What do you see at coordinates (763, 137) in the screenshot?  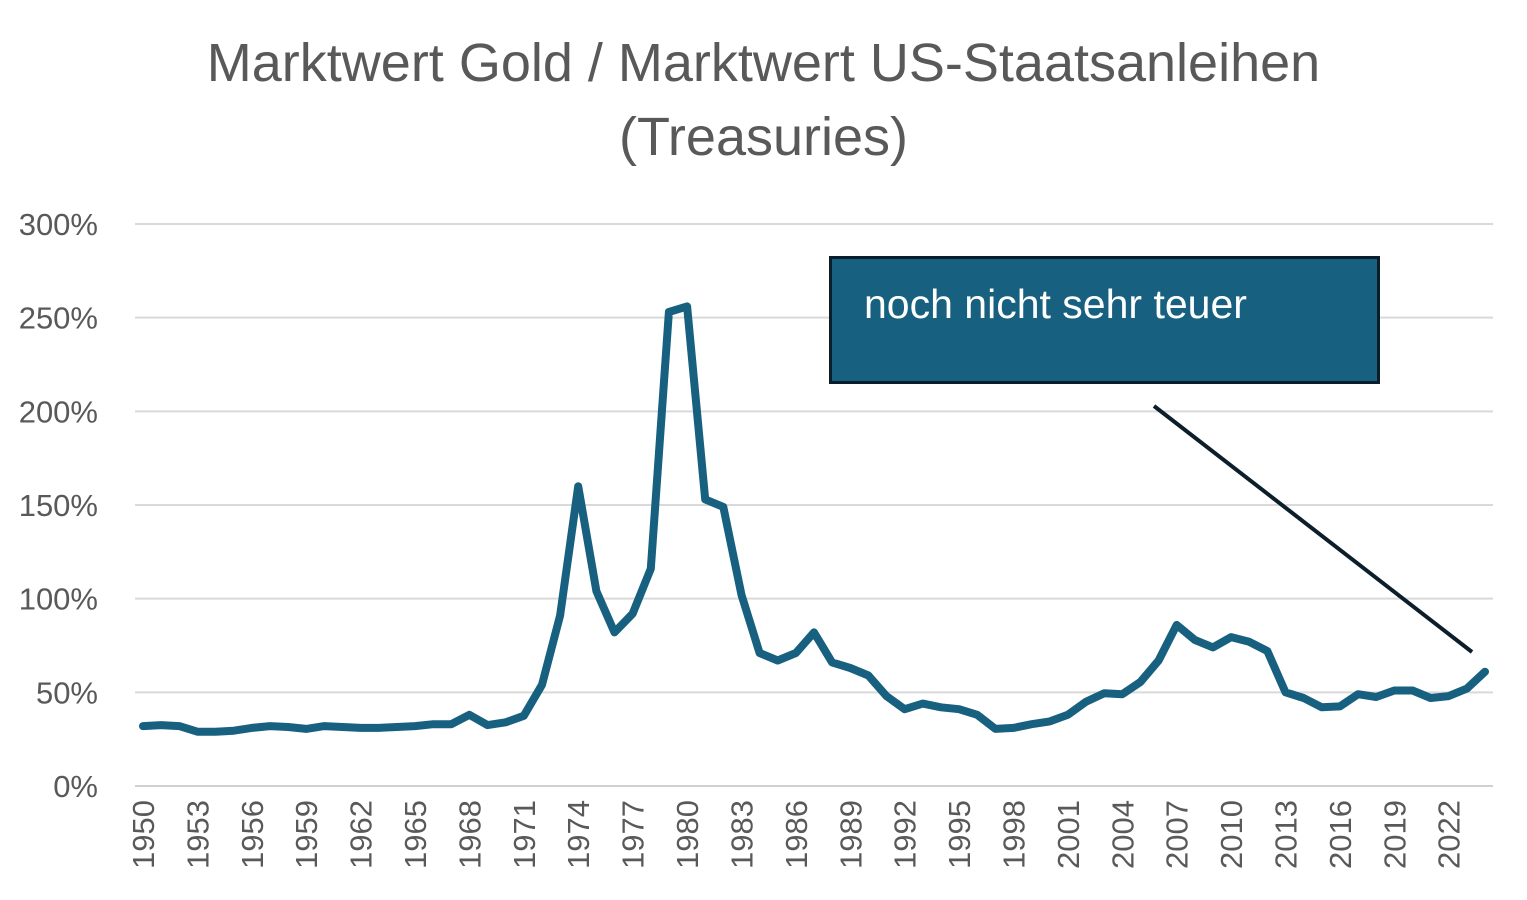 I see `chart-title-line-2: (Treasuries)` at bounding box center [763, 137].